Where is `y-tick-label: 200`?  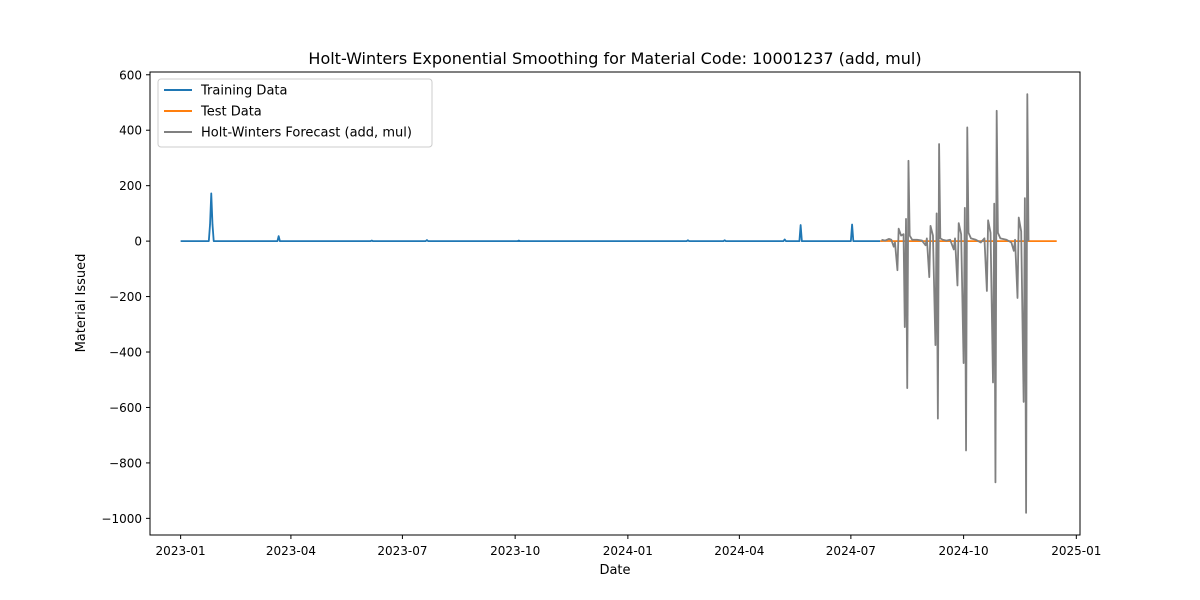
y-tick-label: 200 is located at coordinates (130, 186).